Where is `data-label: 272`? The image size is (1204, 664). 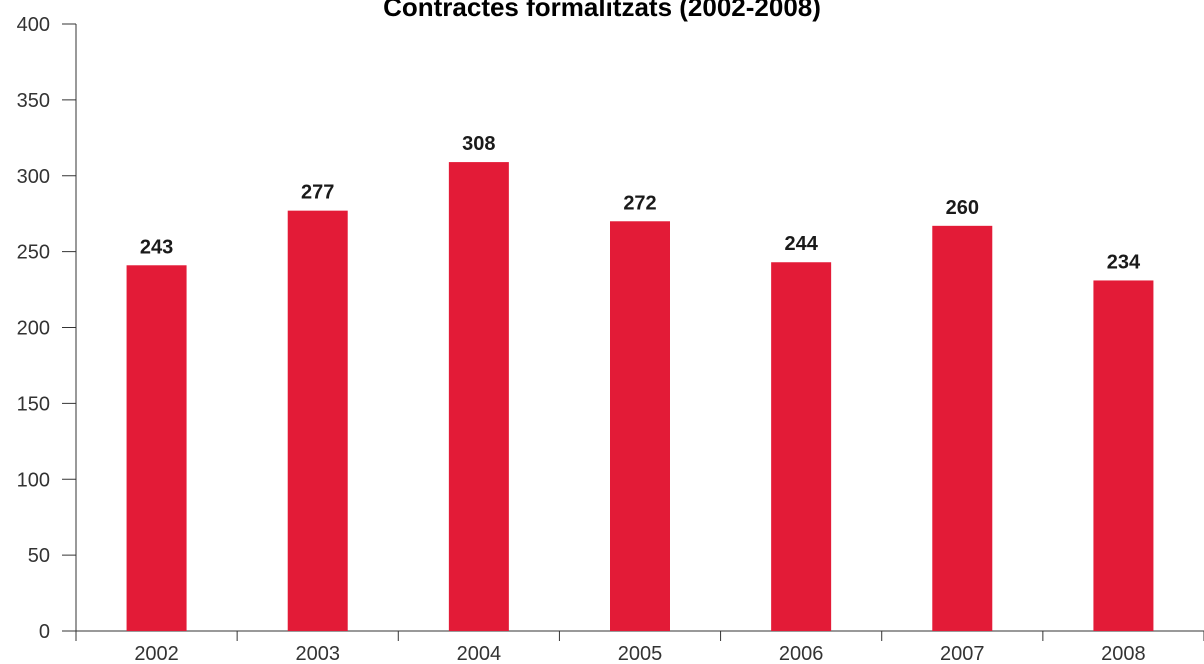 data-label: 272 is located at coordinates (639, 203).